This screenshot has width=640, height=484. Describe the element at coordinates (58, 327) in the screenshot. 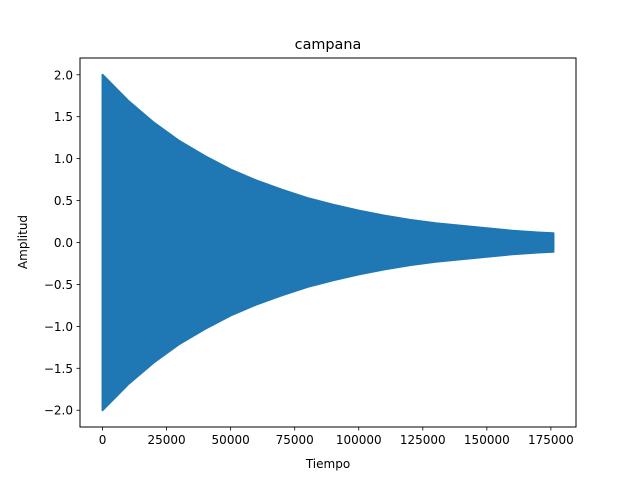

I see `y-tick-label: −1.0` at that location.